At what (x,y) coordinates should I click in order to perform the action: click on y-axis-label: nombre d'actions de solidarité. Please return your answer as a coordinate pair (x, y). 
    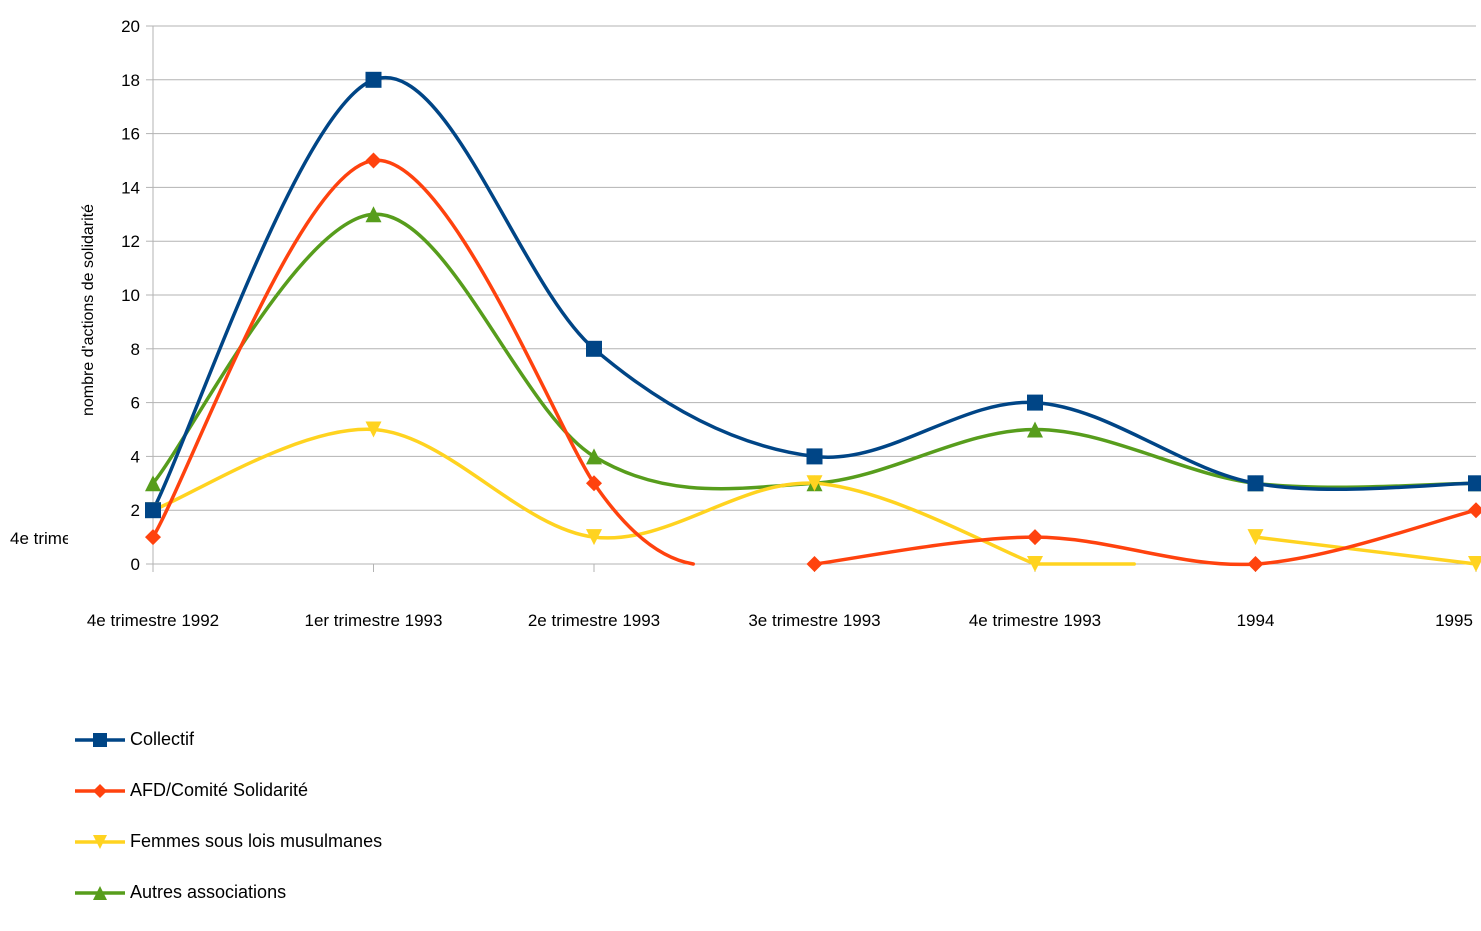
    Looking at the image, I should click on (88, 310).